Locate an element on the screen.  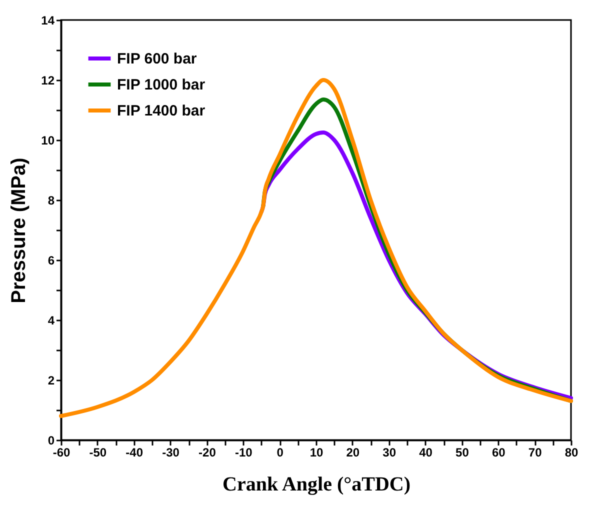
x-tick-label: -20 is located at coordinates (207, 453).